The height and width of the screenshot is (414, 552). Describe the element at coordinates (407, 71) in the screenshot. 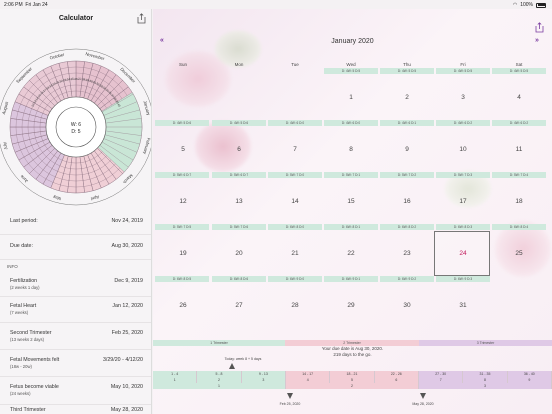

I see `day-week-label: D: 4W: 5 D:5` at that location.